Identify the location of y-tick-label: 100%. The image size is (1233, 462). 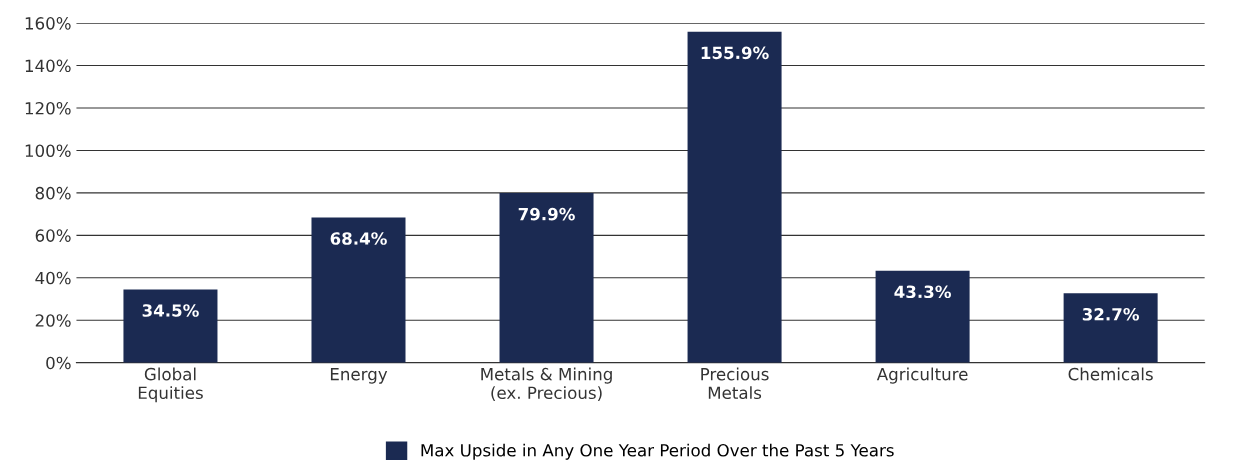
(48, 151).